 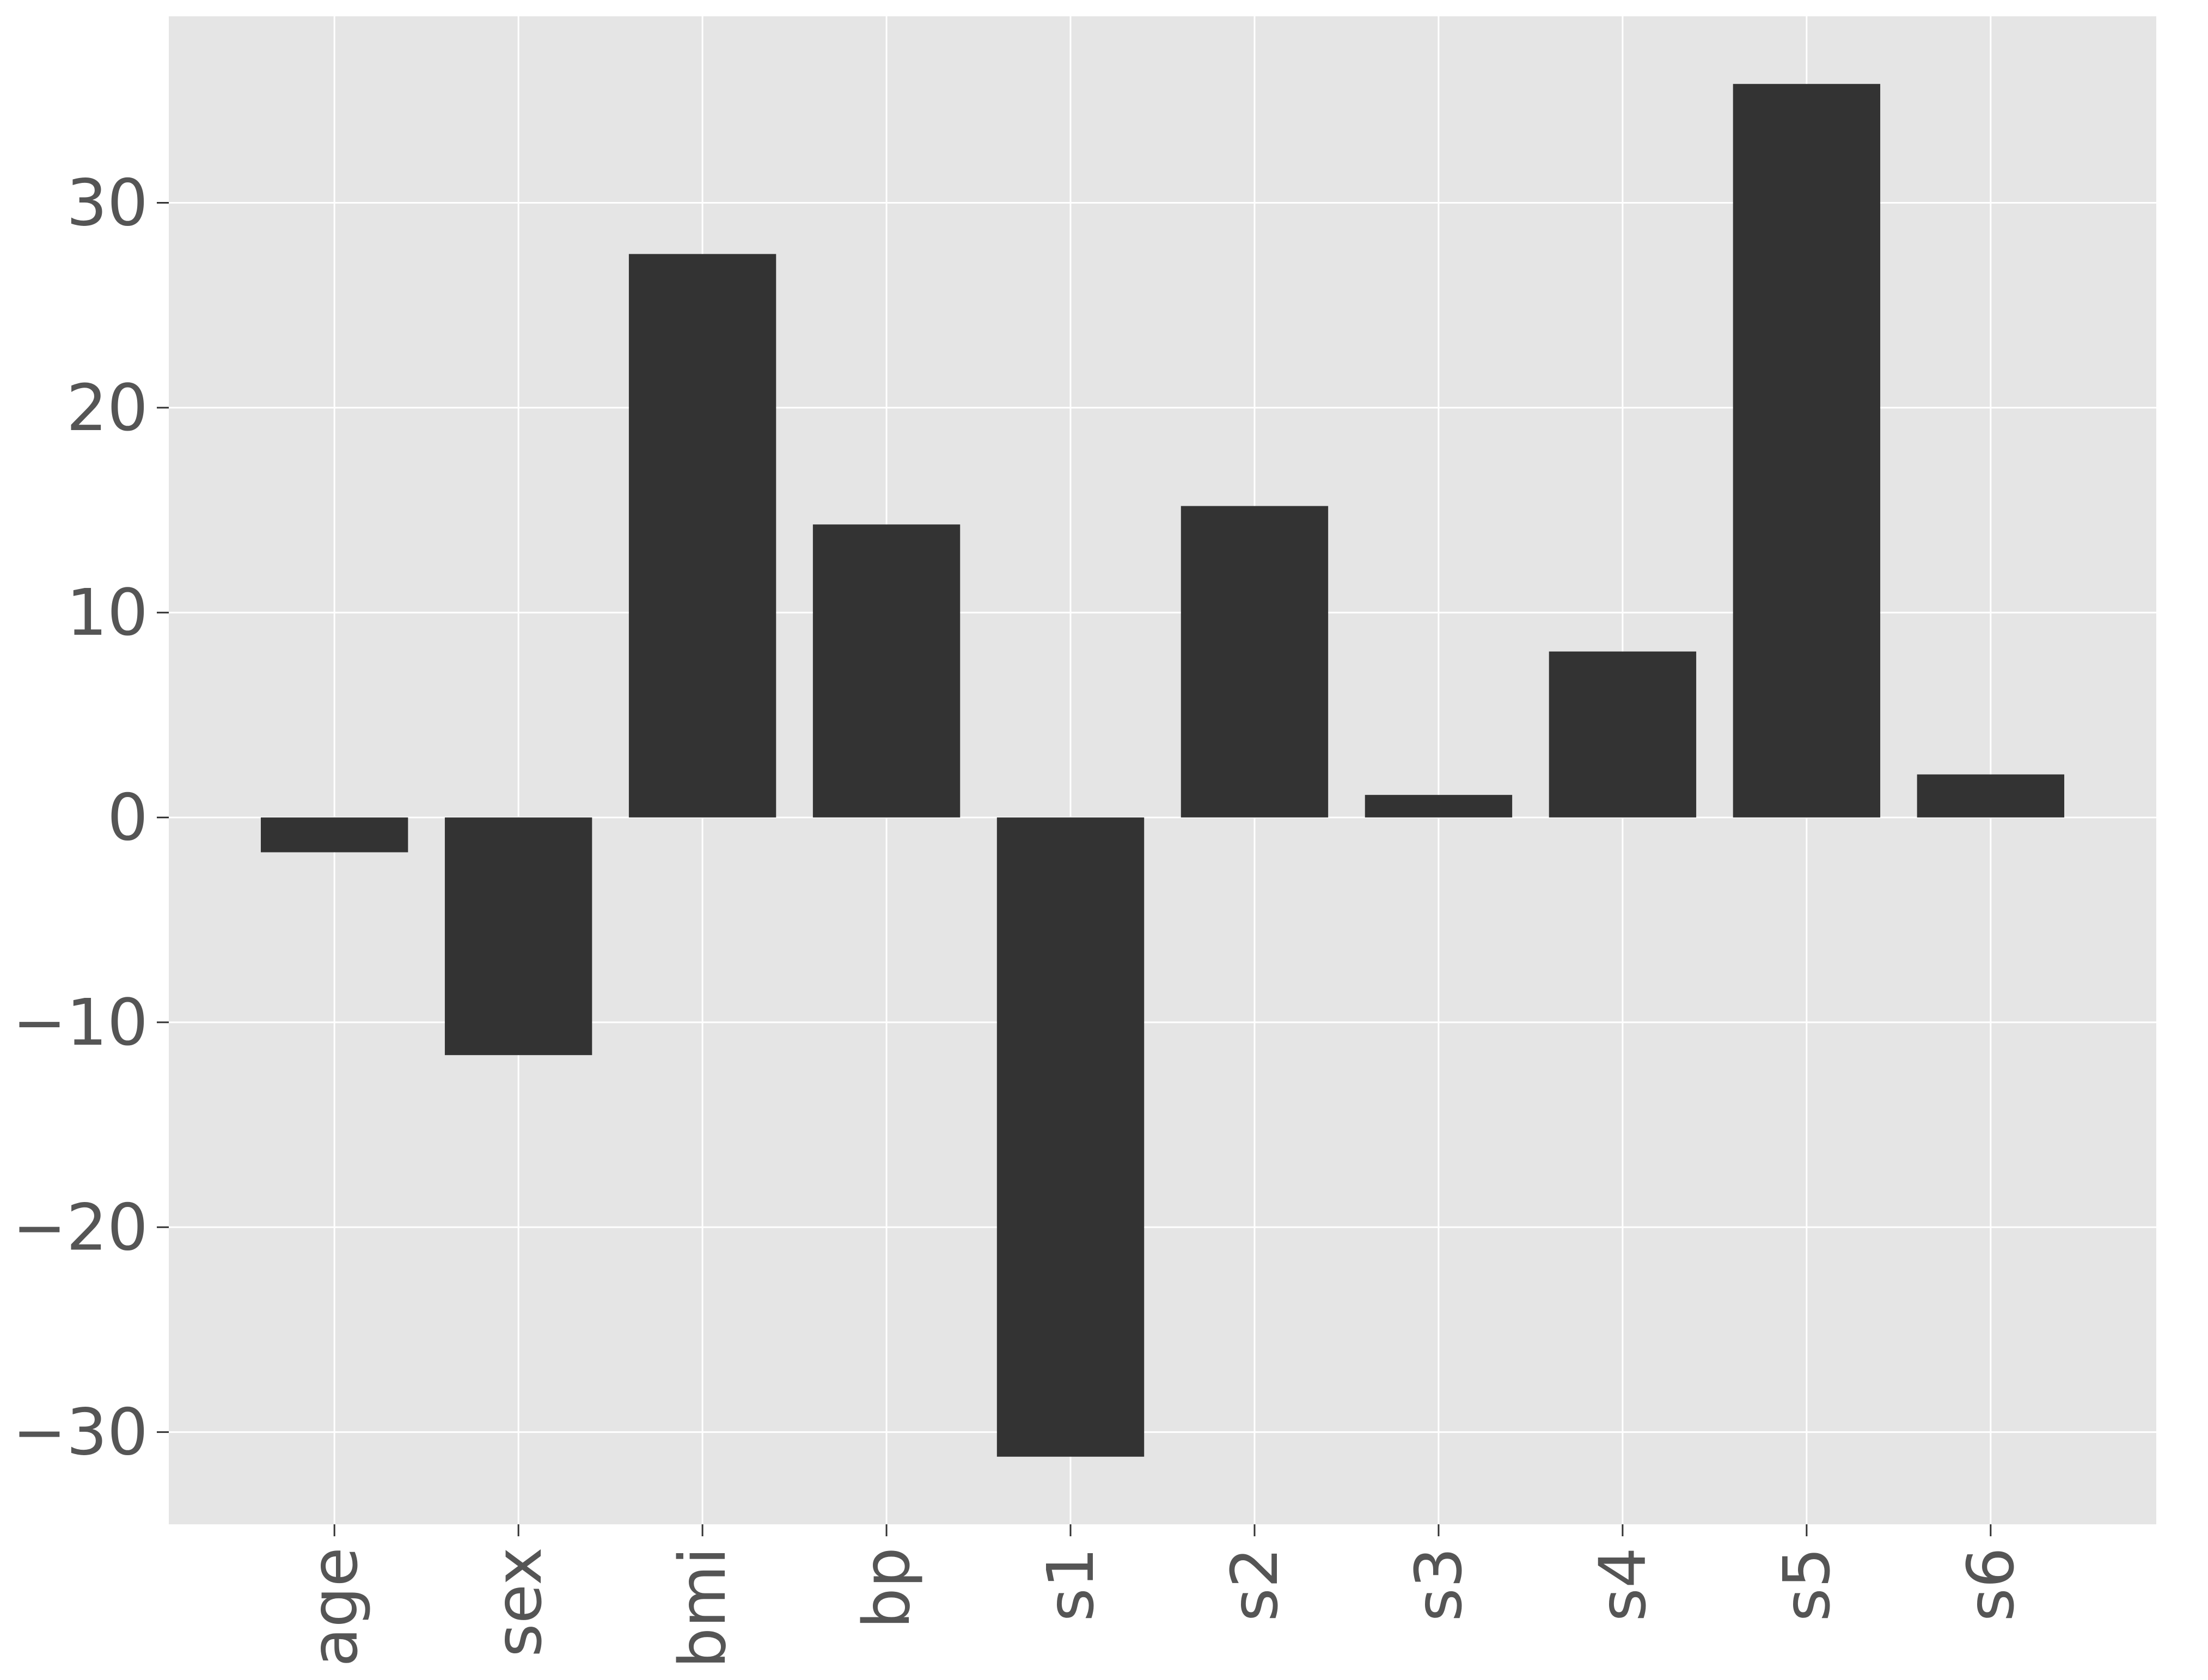 I want to click on x-tick-label-s5: s5, so click(x=1806, y=1584).